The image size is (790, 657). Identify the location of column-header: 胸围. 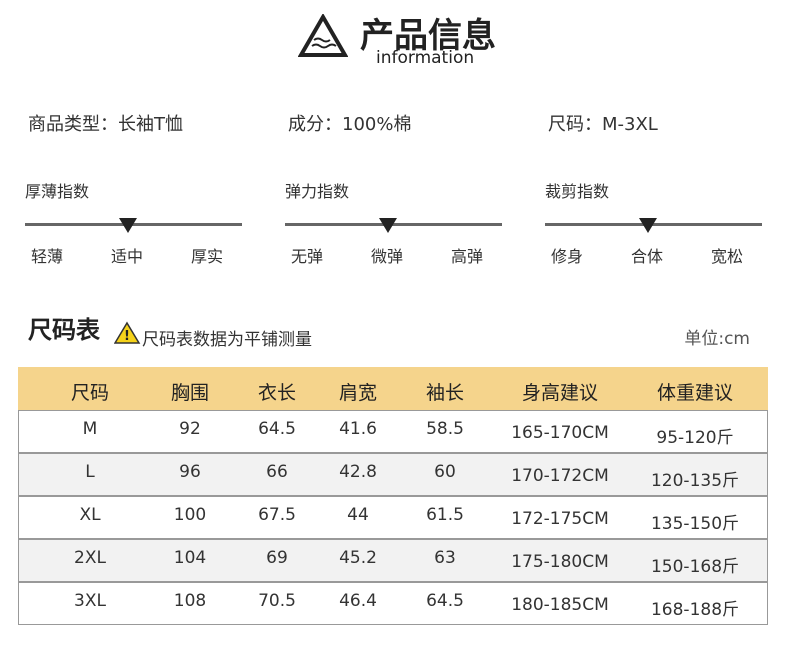
(190, 393).